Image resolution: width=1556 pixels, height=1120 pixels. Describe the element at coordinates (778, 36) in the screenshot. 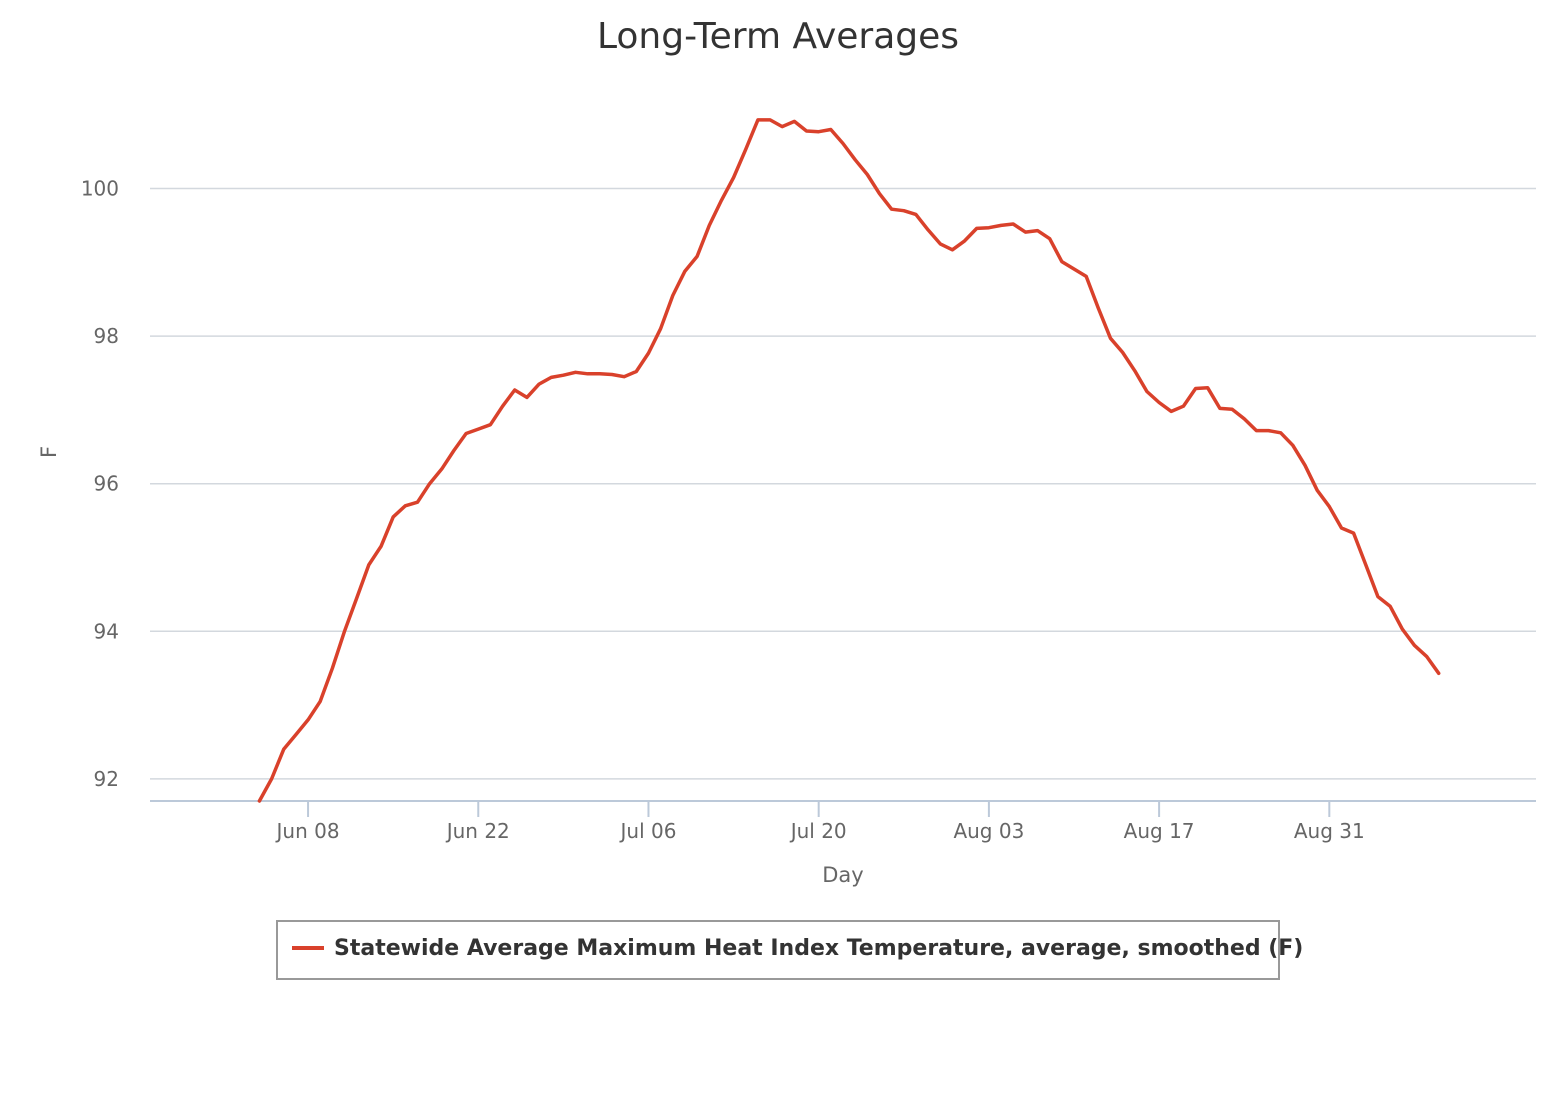

I see `chart-title: Long-Term Averages` at that location.